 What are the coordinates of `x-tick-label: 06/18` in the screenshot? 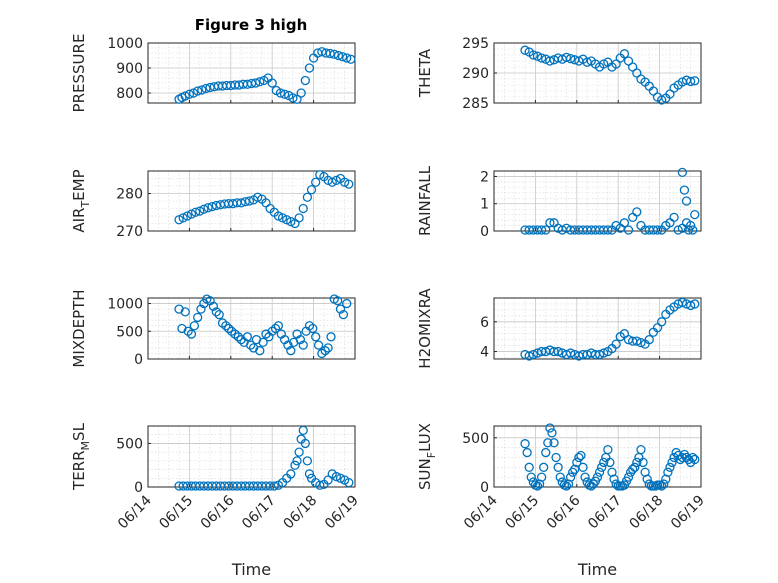 It's located at (301, 513).